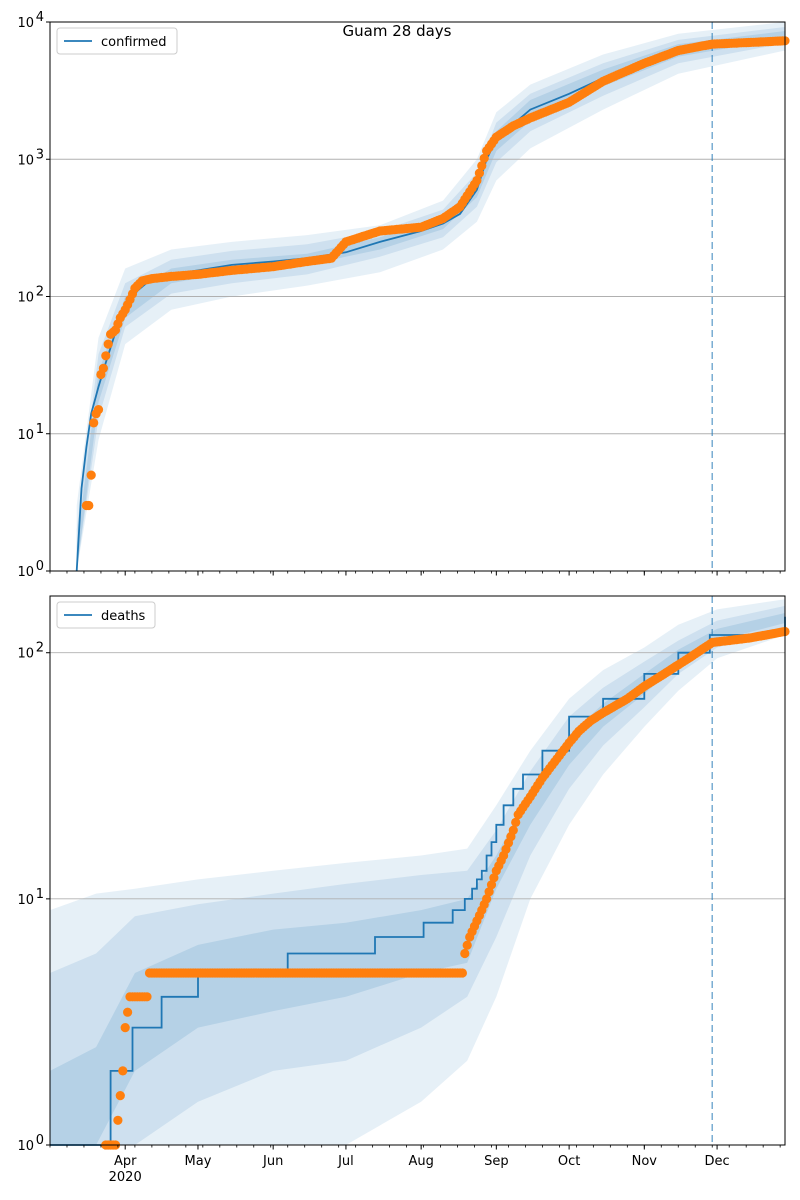 Image resolution: width=800 pixels, height=1200 pixels. Describe the element at coordinates (496, 1161) in the screenshot. I see `x-tick-label: Sep` at that location.